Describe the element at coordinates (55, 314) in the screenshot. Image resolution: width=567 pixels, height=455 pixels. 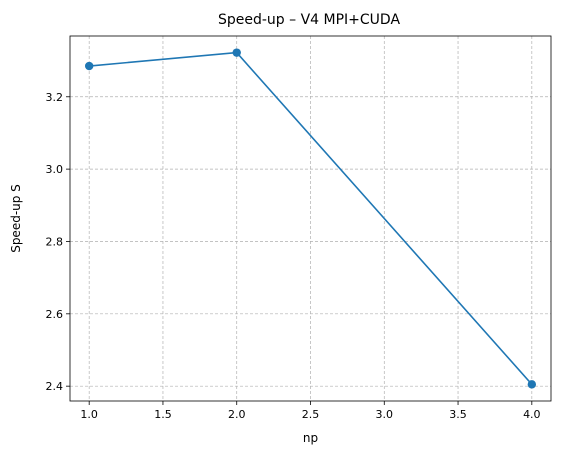
I see `y-tick-label: 2.6` at that location.